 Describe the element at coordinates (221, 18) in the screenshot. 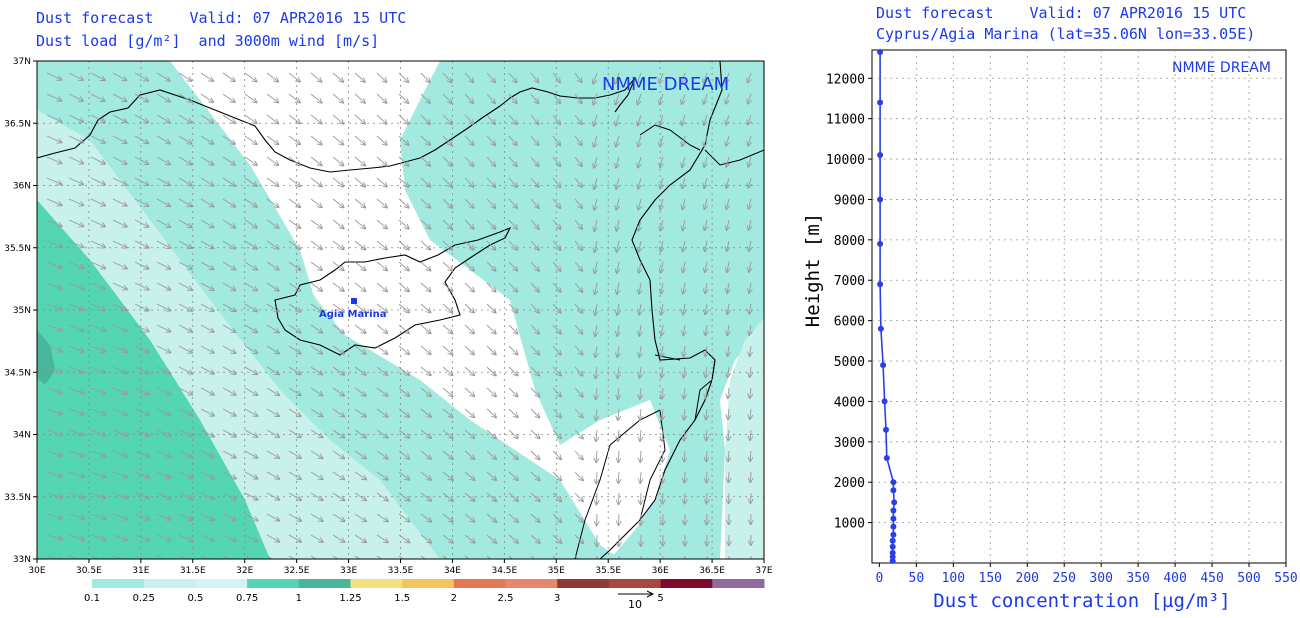

I see `map-title-line1: Dust forecast Valid: 07 APR2016 15 UTC` at that location.